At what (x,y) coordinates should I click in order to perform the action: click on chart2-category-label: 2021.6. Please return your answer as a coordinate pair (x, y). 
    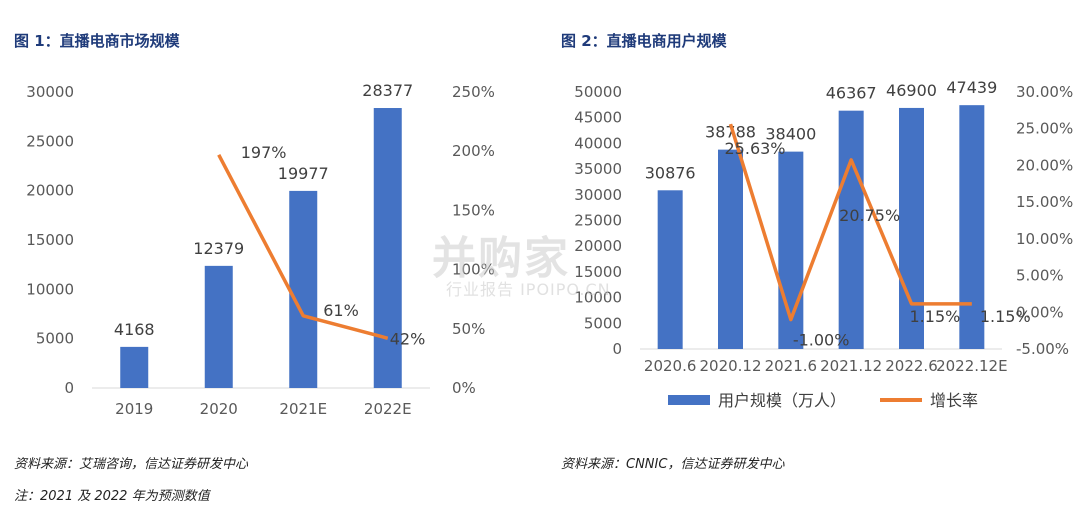
    Looking at the image, I should click on (791, 366).